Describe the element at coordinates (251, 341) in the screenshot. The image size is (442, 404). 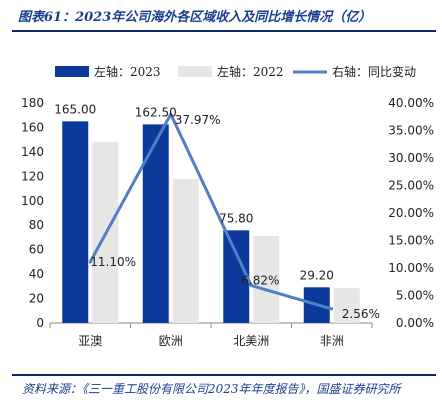
I see `x-category-label: 北美洲` at that location.